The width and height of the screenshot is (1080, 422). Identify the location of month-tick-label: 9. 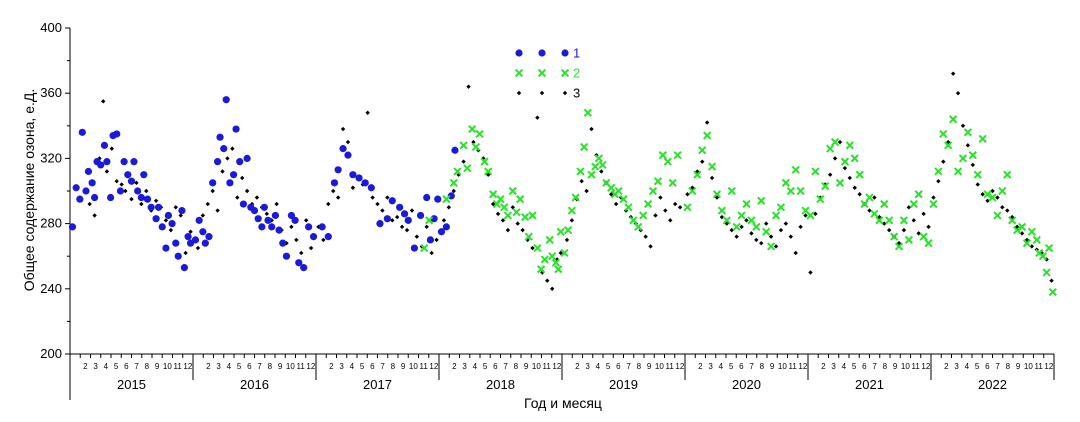
(649, 366).